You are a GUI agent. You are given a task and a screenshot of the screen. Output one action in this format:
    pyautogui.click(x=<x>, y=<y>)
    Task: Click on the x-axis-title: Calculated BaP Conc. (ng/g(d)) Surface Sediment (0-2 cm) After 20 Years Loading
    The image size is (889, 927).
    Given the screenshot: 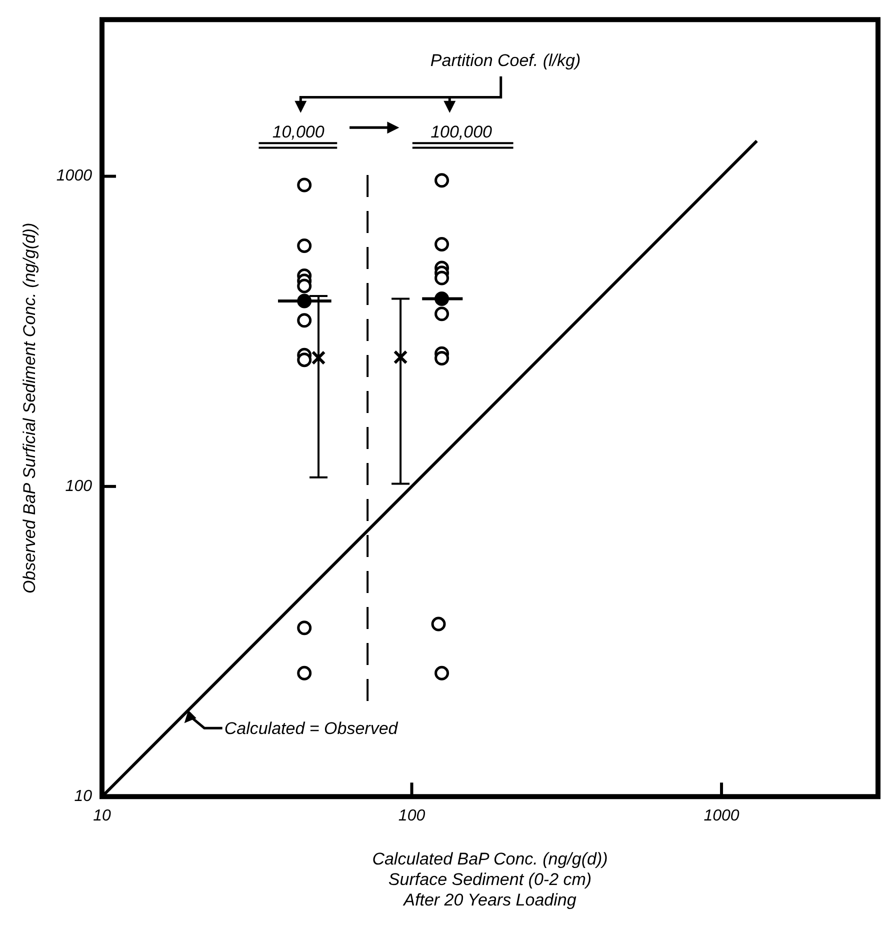 What is the action you would take?
    pyautogui.click(x=490, y=880)
    